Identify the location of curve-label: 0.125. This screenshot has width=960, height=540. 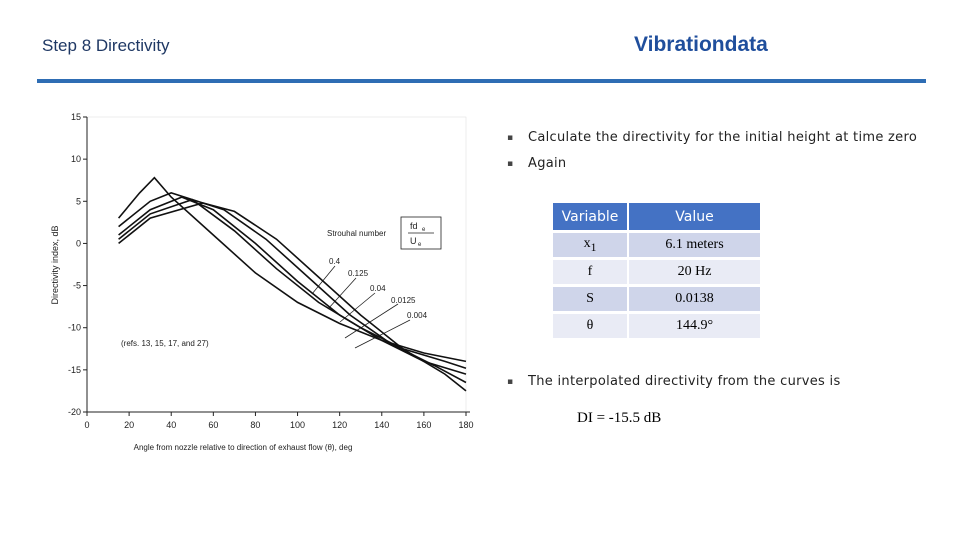
(358, 273).